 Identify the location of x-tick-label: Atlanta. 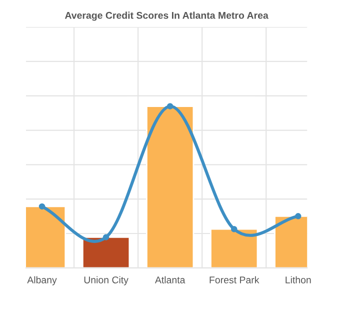
(170, 280).